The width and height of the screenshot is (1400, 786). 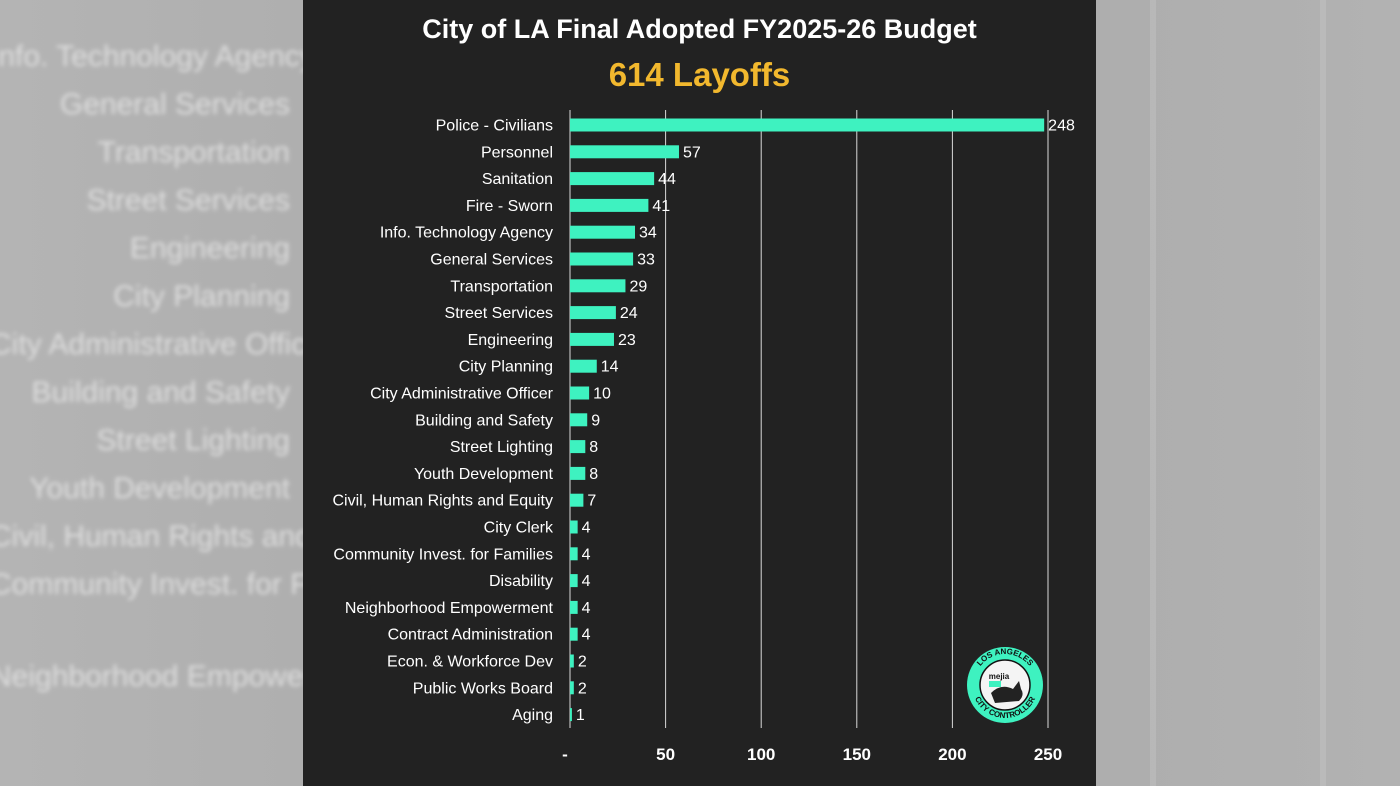 I want to click on value-label: 44, so click(x=667, y=179).